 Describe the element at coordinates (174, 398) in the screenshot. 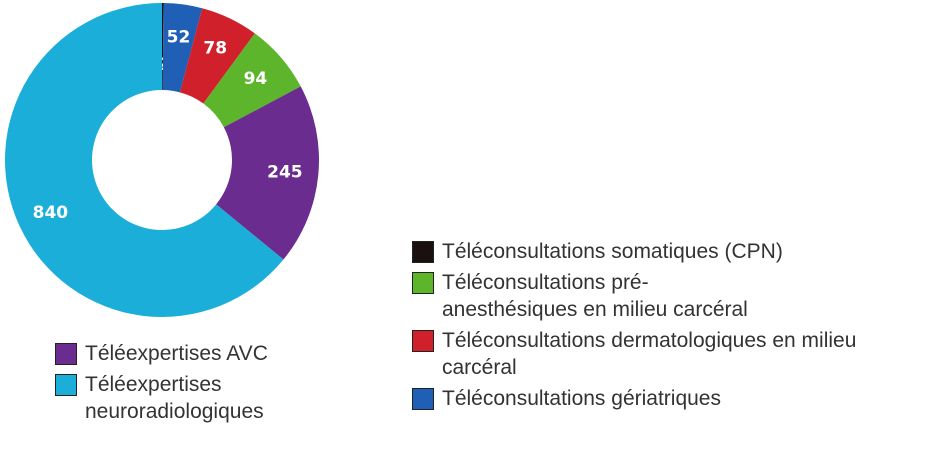

I see `legend-label: Téléexpertises neuroradiologiques` at that location.